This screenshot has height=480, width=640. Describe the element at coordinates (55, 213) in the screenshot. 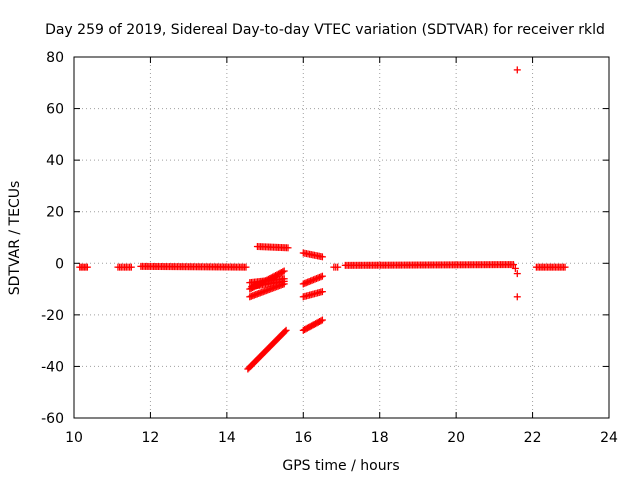

I see `y-tick-label: 20` at that location.